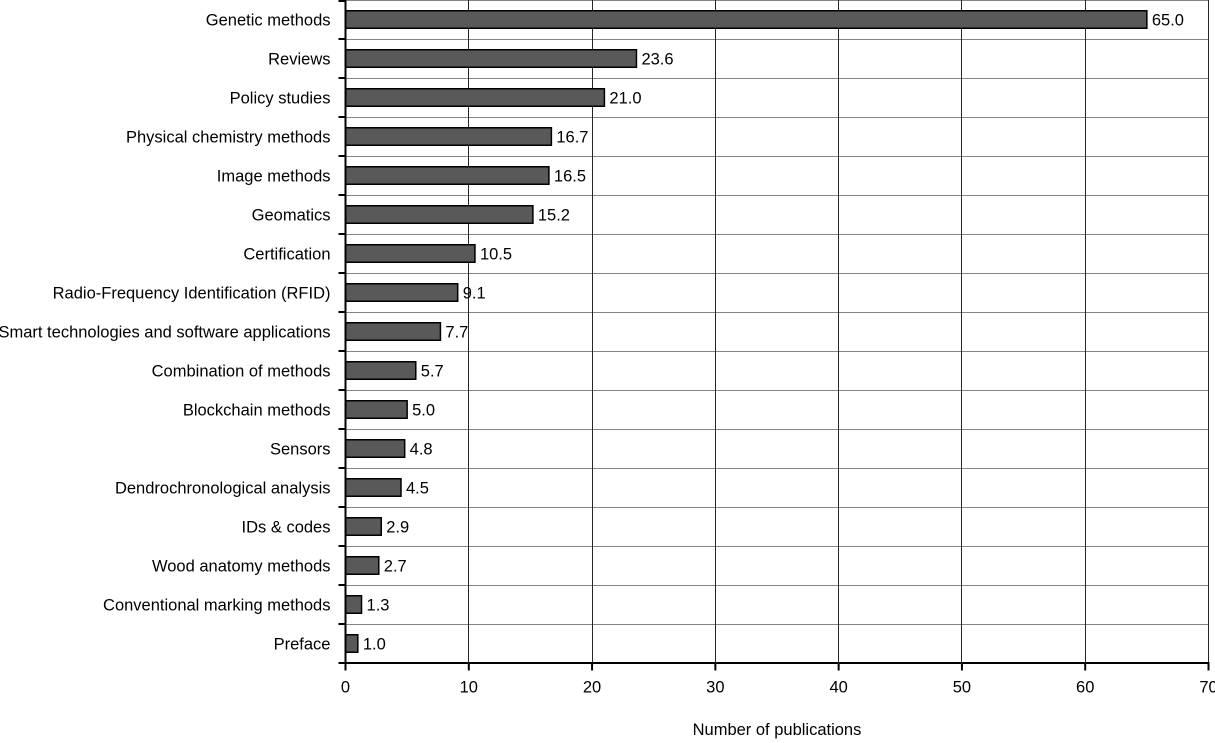  Describe the element at coordinates (286, 255) in the screenshot. I see `svg-text: Certification` at that location.